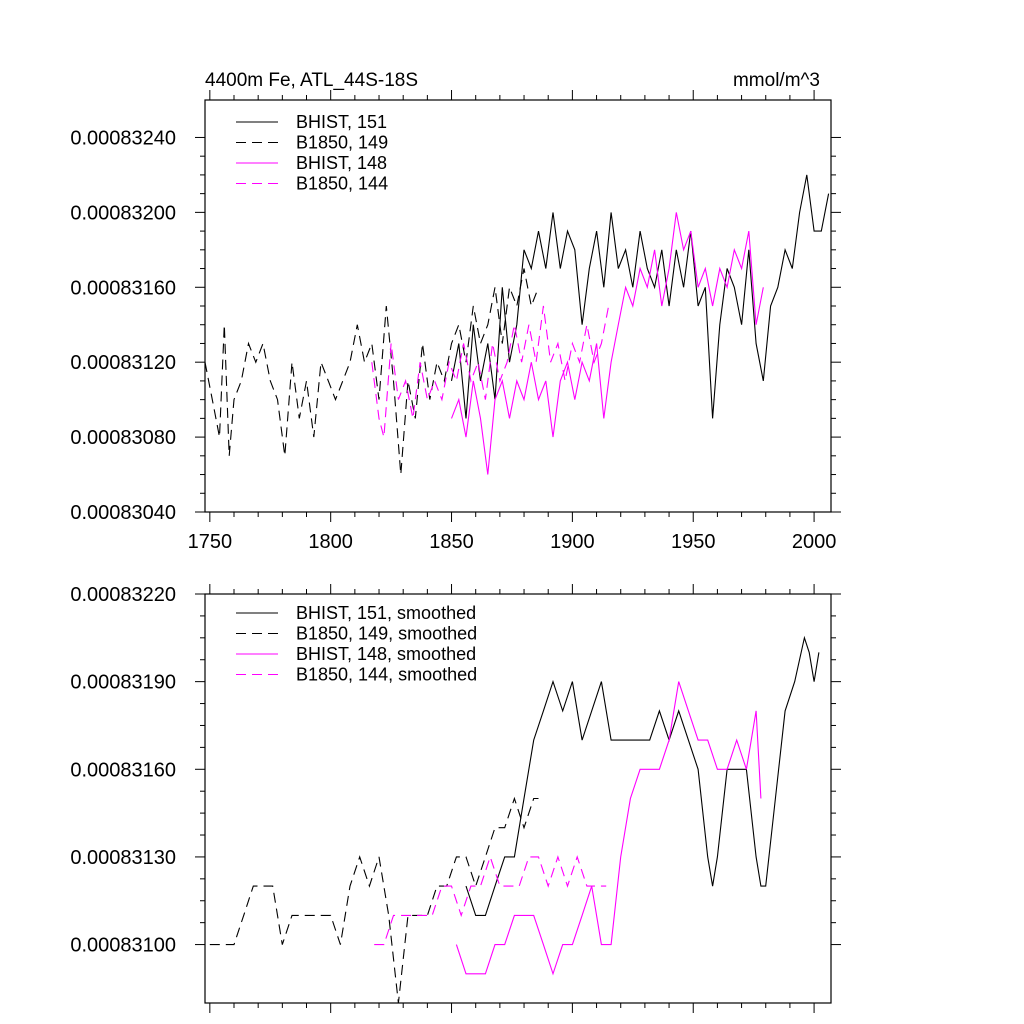 This screenshot has width=1024, height=1024. What do you see at coordinates (341, 163) in the screenshot?
I see `top-legend-label: BHIST, 148` at bounding box center [341, 163].